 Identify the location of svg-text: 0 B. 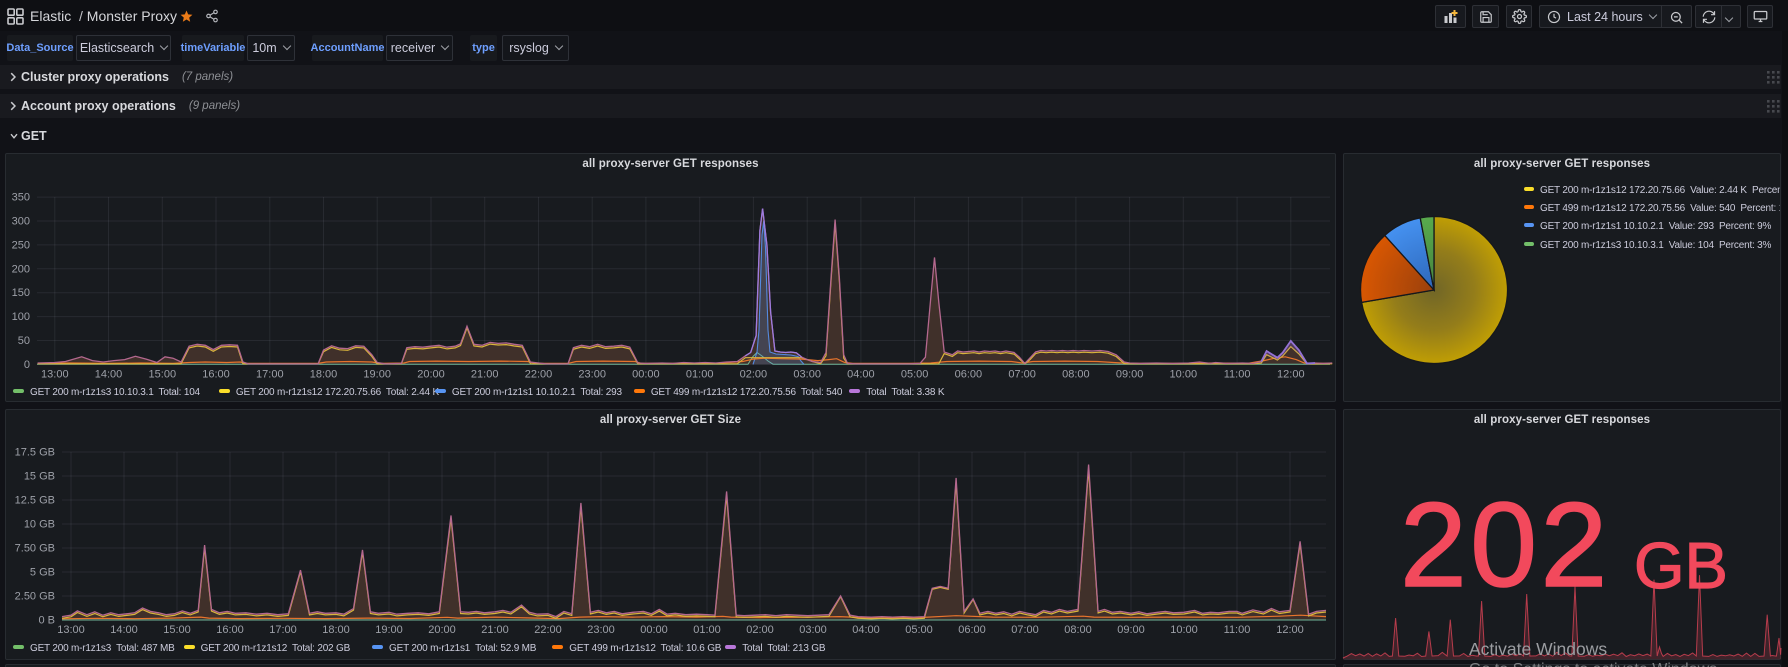
(46, 621).